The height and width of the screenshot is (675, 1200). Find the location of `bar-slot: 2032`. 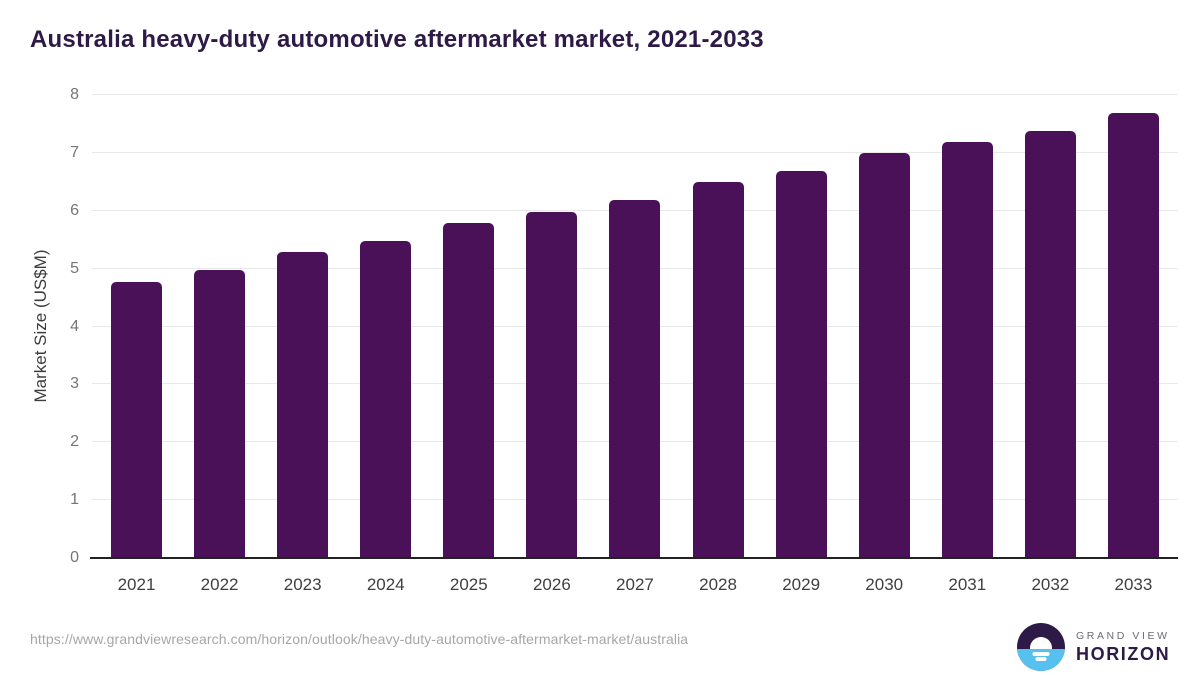

bar-slot: 2032 is located at coordinates (1050, 344).